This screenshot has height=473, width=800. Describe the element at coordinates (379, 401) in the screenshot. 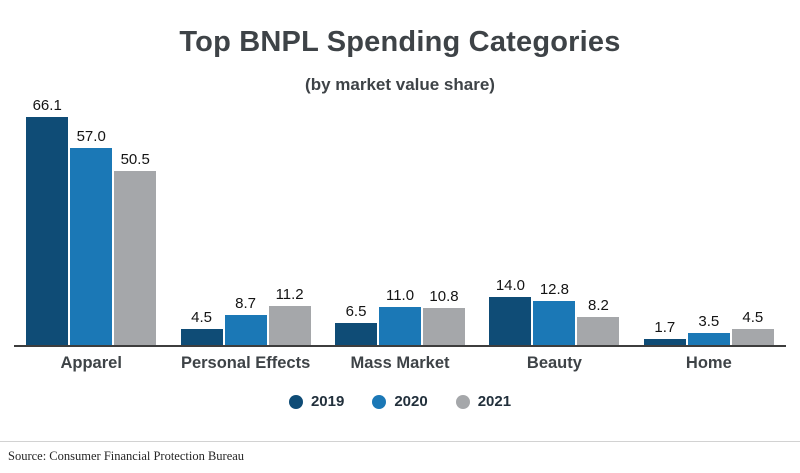

I see `legend-dot-2020` at that location.